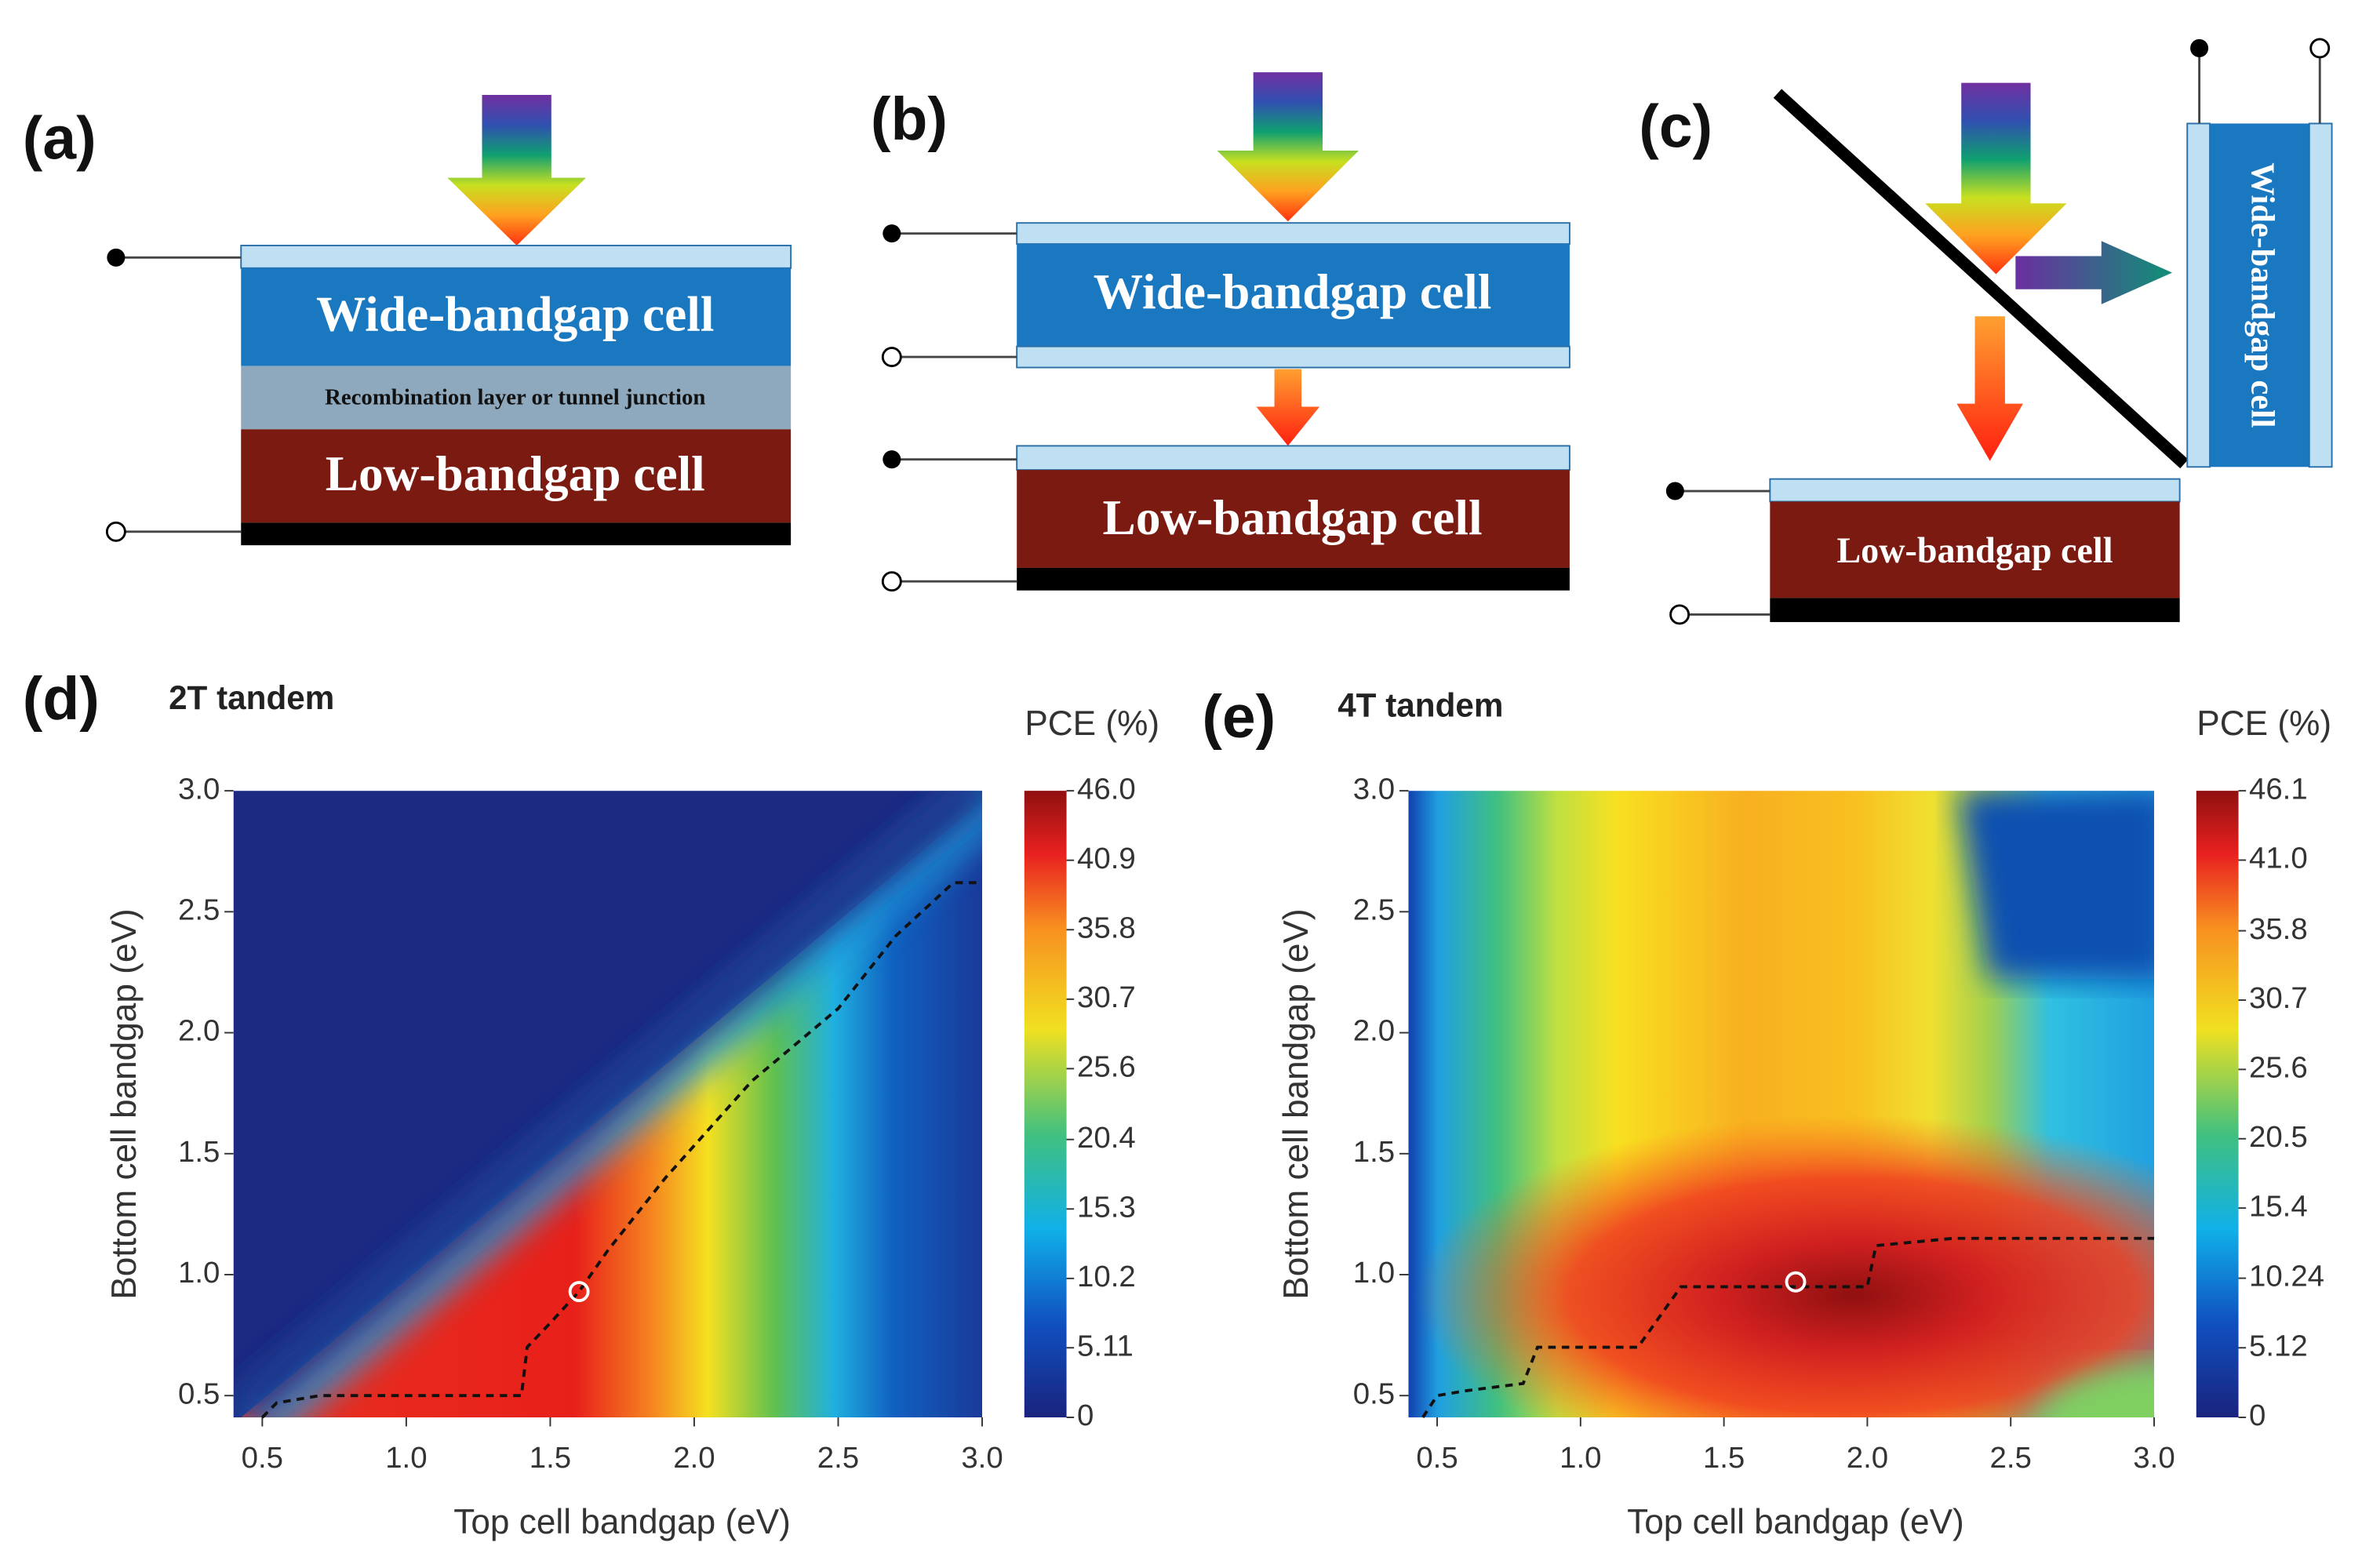 This screenshot has height=1568, width=2362. Describe the element at coordinates (1107, 1276) in the screenshot. I see `colorbar-tick-label: 10.2` at that location.